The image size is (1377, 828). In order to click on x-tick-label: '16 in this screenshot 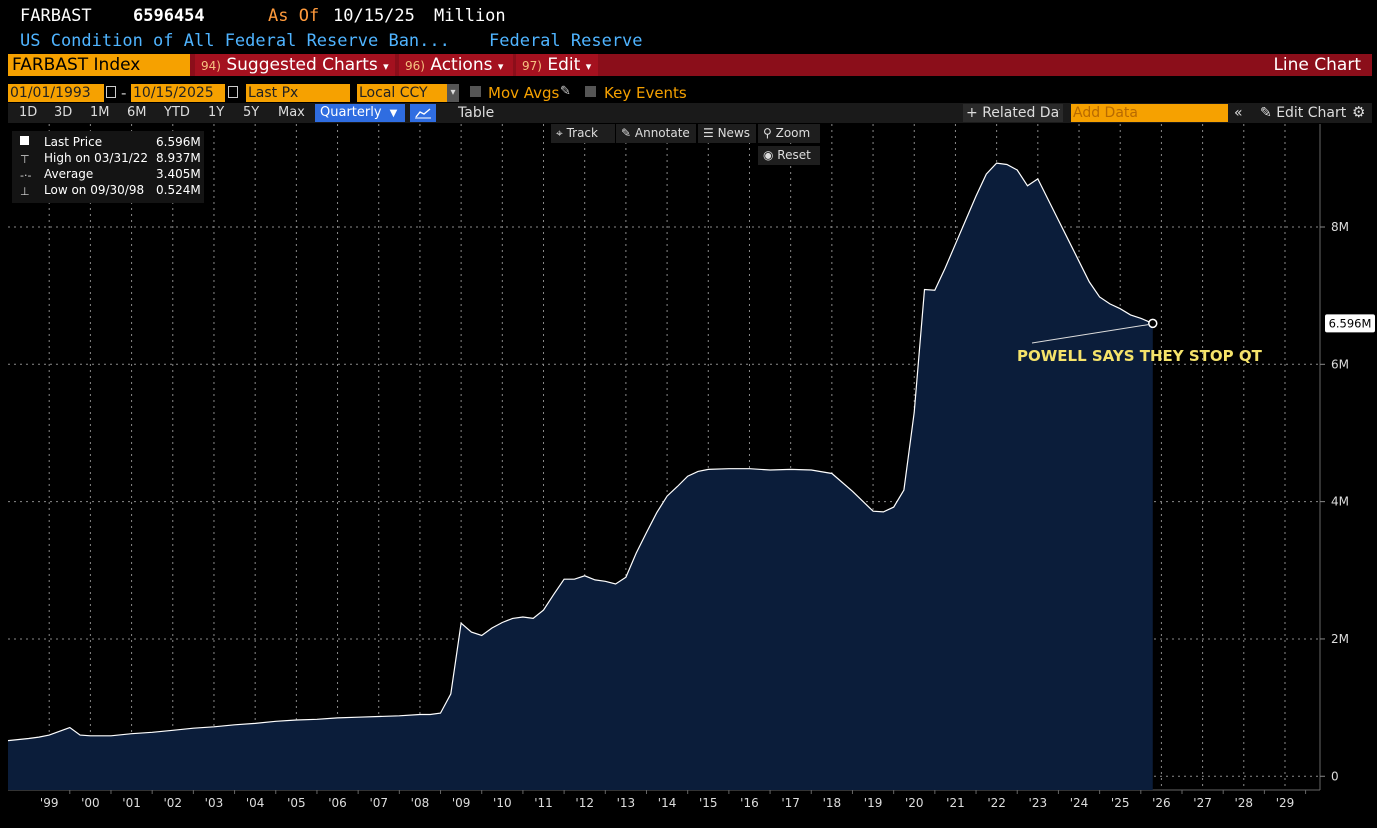, I will do `click(749, 803)`.